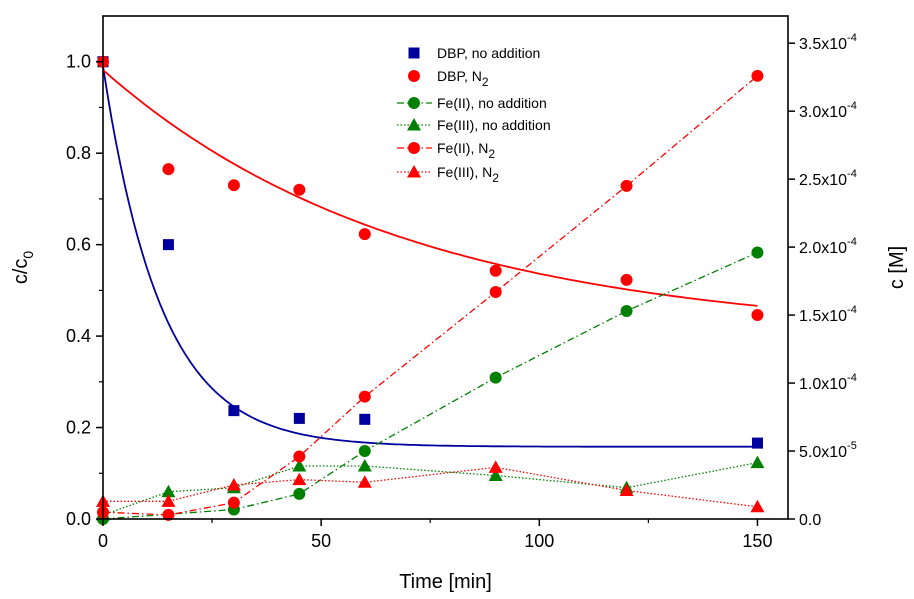  I want to click on y-right-tick-label: 0.0, so click(810, 520).